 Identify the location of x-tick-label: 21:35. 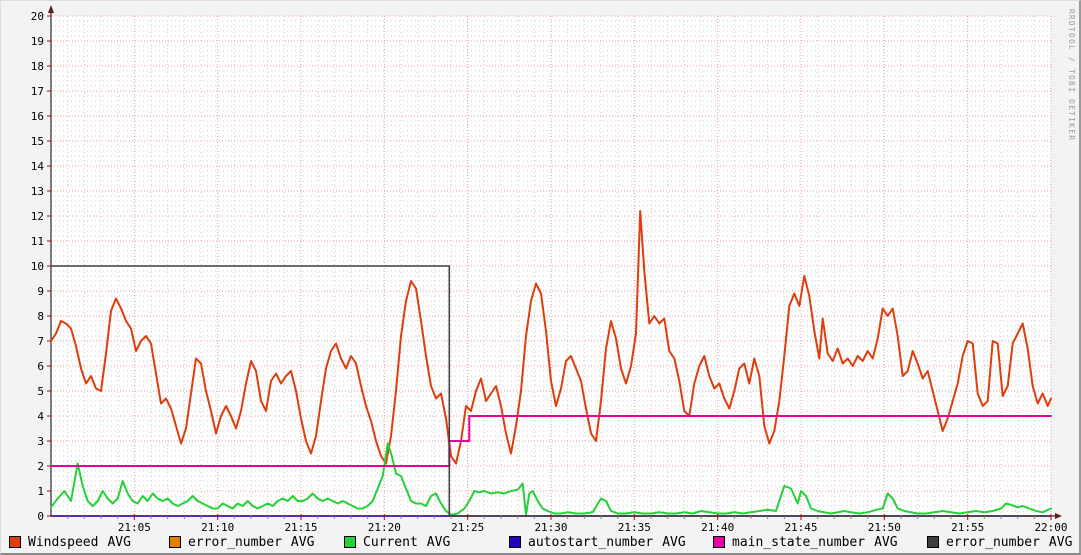
(634, 527).